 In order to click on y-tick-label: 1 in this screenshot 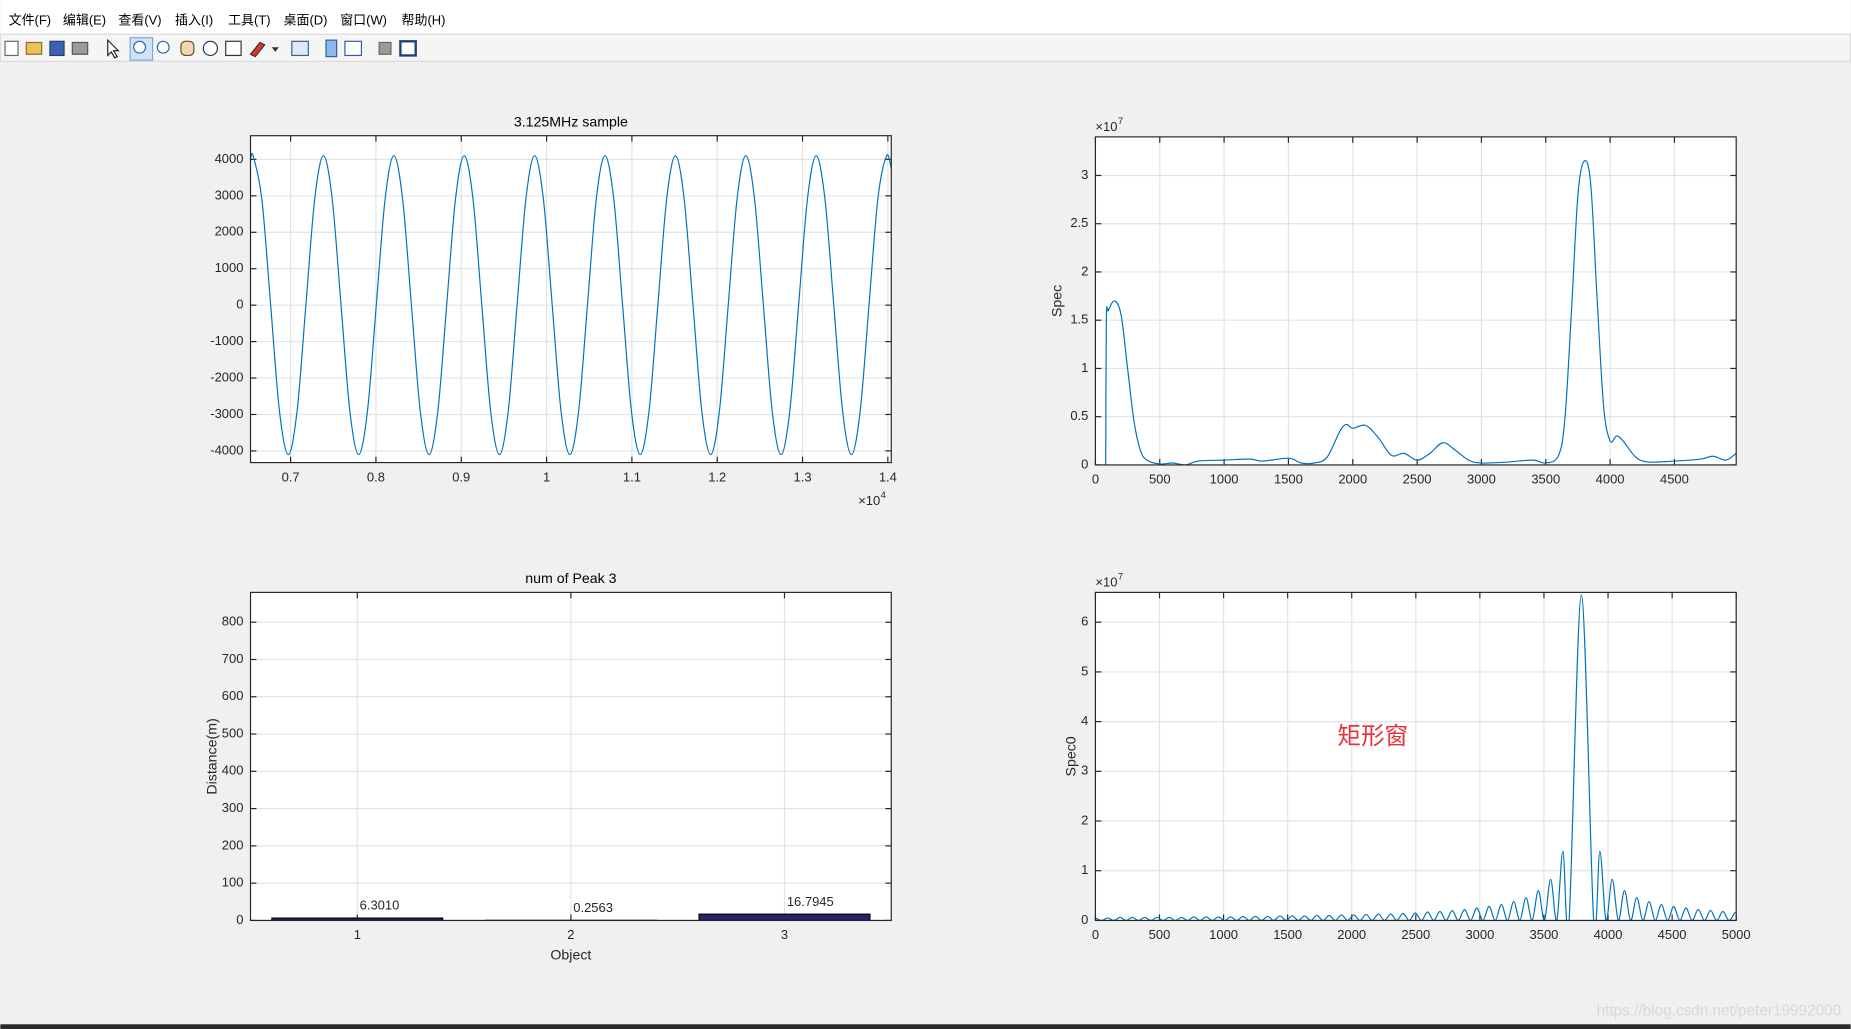, I will do `click(1084, 367)`.